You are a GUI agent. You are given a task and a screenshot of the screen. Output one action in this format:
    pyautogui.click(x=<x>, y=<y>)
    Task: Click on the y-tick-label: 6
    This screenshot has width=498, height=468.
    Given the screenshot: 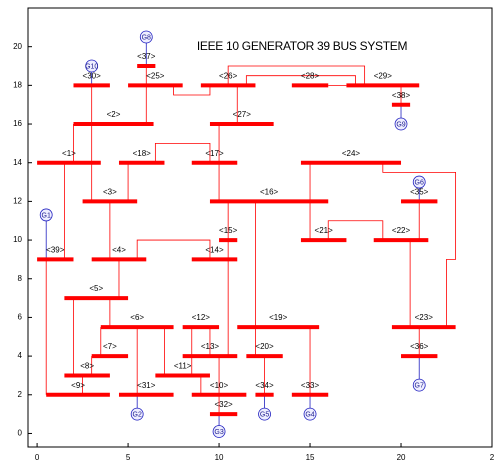 What is the action you would take?
    pyautogui.click(x=20, y=317)
    